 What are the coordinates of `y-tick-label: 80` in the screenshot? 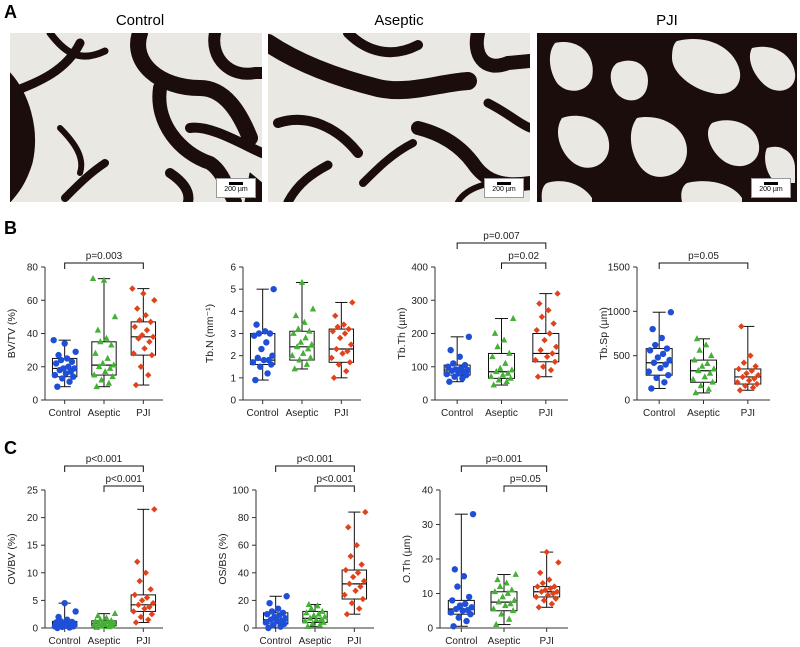 It's located at (244, 518).